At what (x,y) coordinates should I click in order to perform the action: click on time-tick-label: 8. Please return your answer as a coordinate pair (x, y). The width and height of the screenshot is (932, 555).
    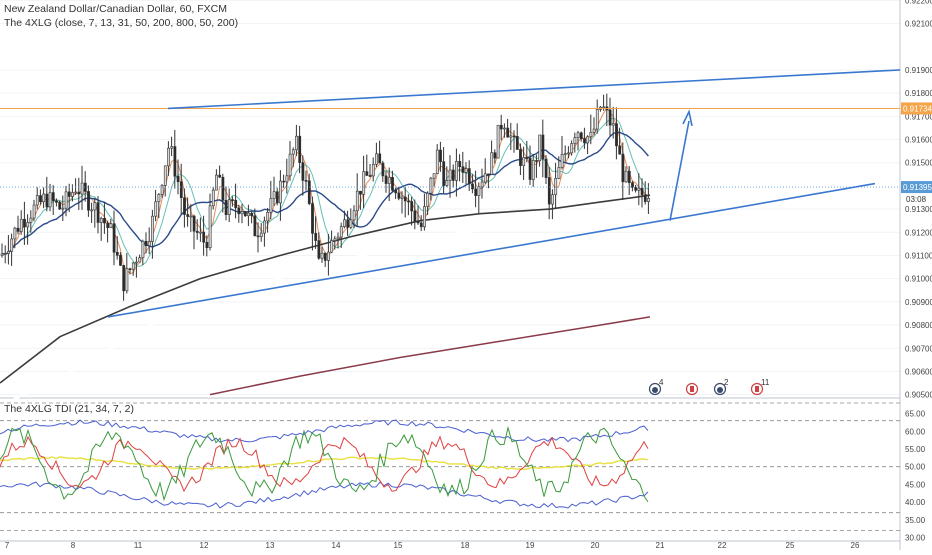
    Looking at the image, I should click on (73, 545).